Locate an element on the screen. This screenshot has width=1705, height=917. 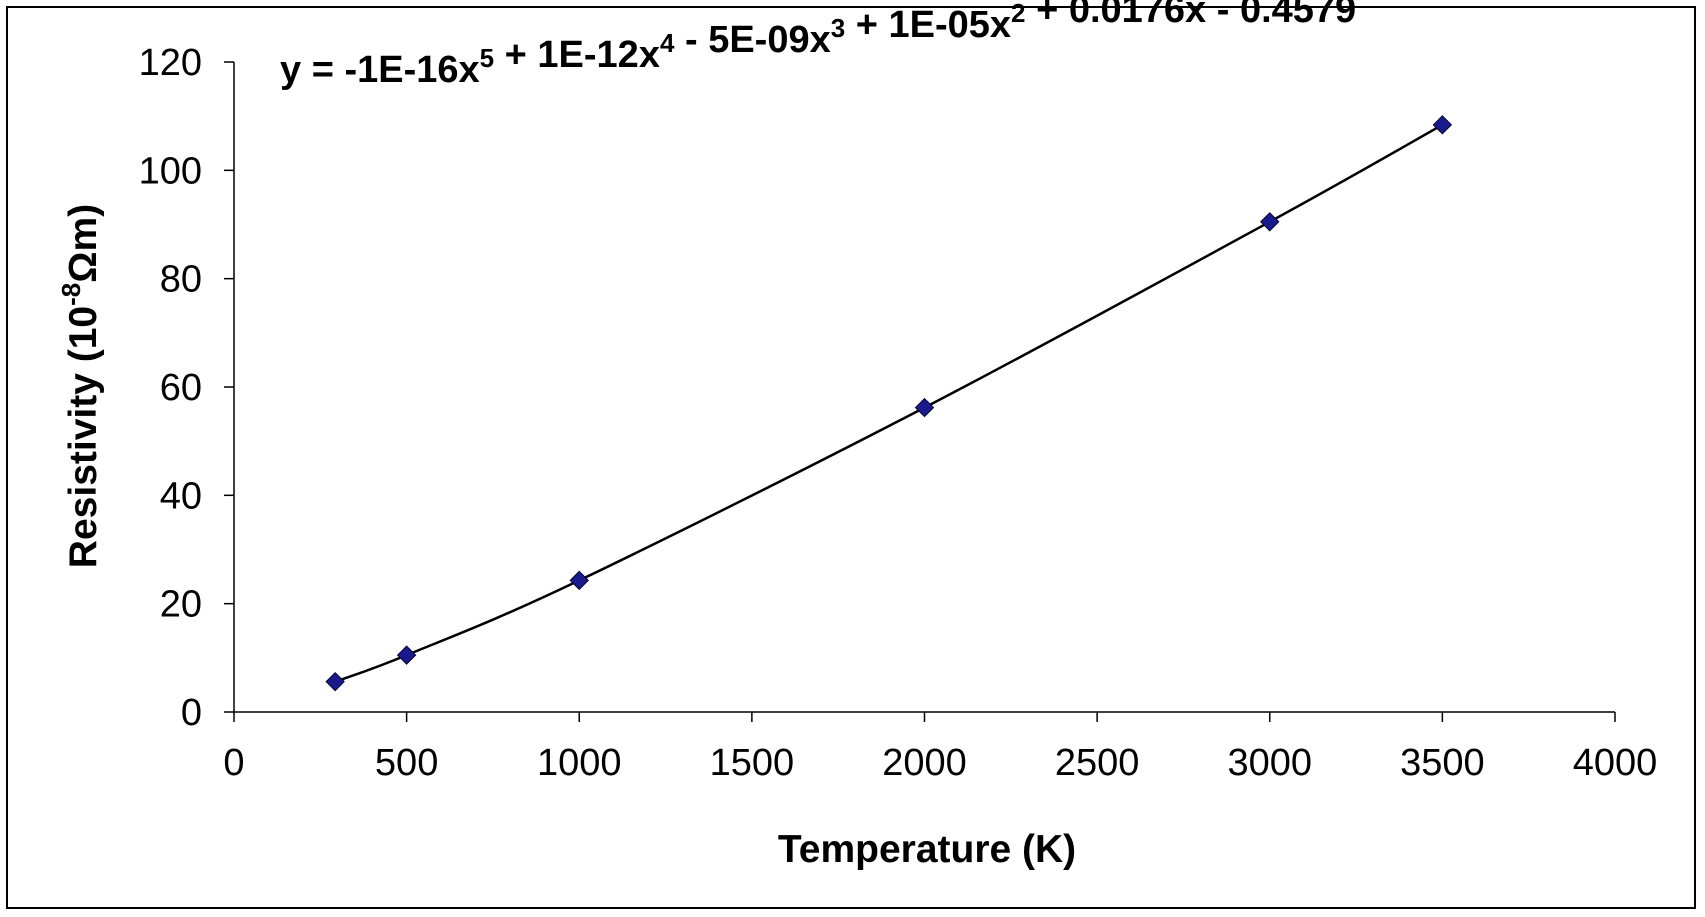
equation-exponent: 2 is located at coordinates (1018, 14).